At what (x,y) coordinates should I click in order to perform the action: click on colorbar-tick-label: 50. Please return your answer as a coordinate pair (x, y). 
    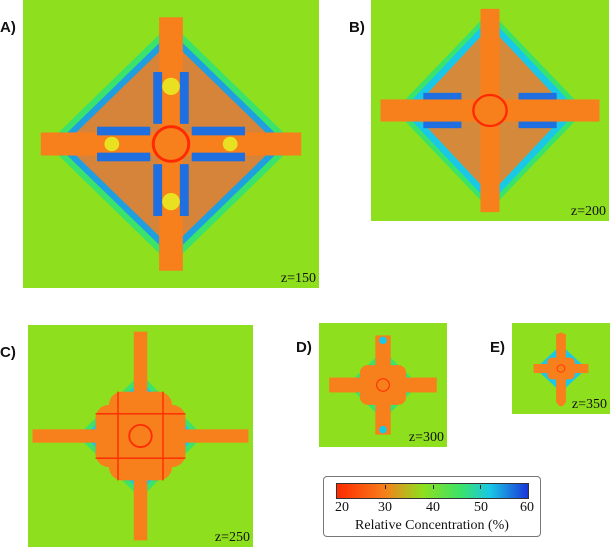
    Looking at the image, I should click on (481, 507).